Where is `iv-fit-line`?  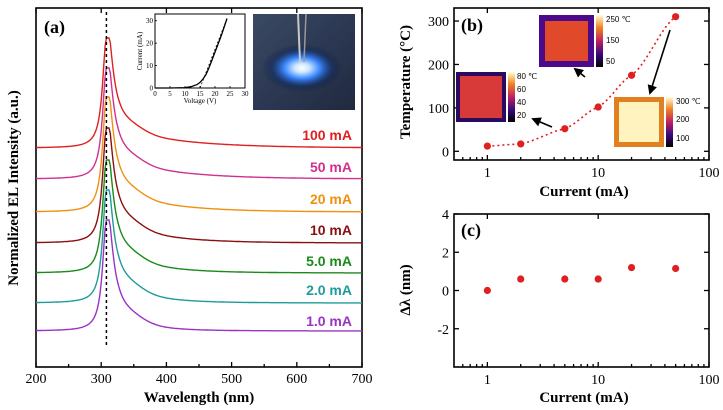
iv-fit-line is located at coordinates (213, 53).